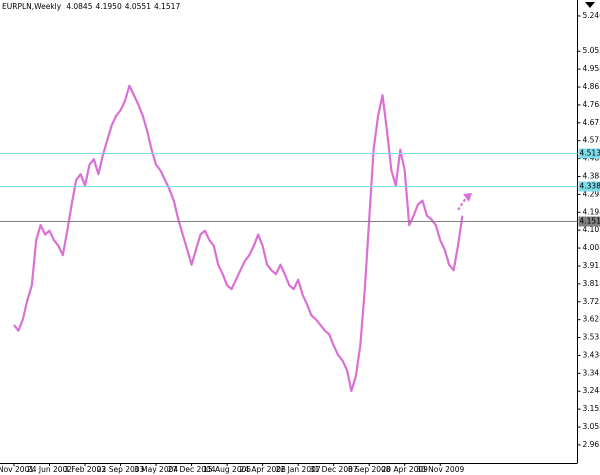  I want to click on x-tick-label: 24 Apr 2006, so click(262, 469).